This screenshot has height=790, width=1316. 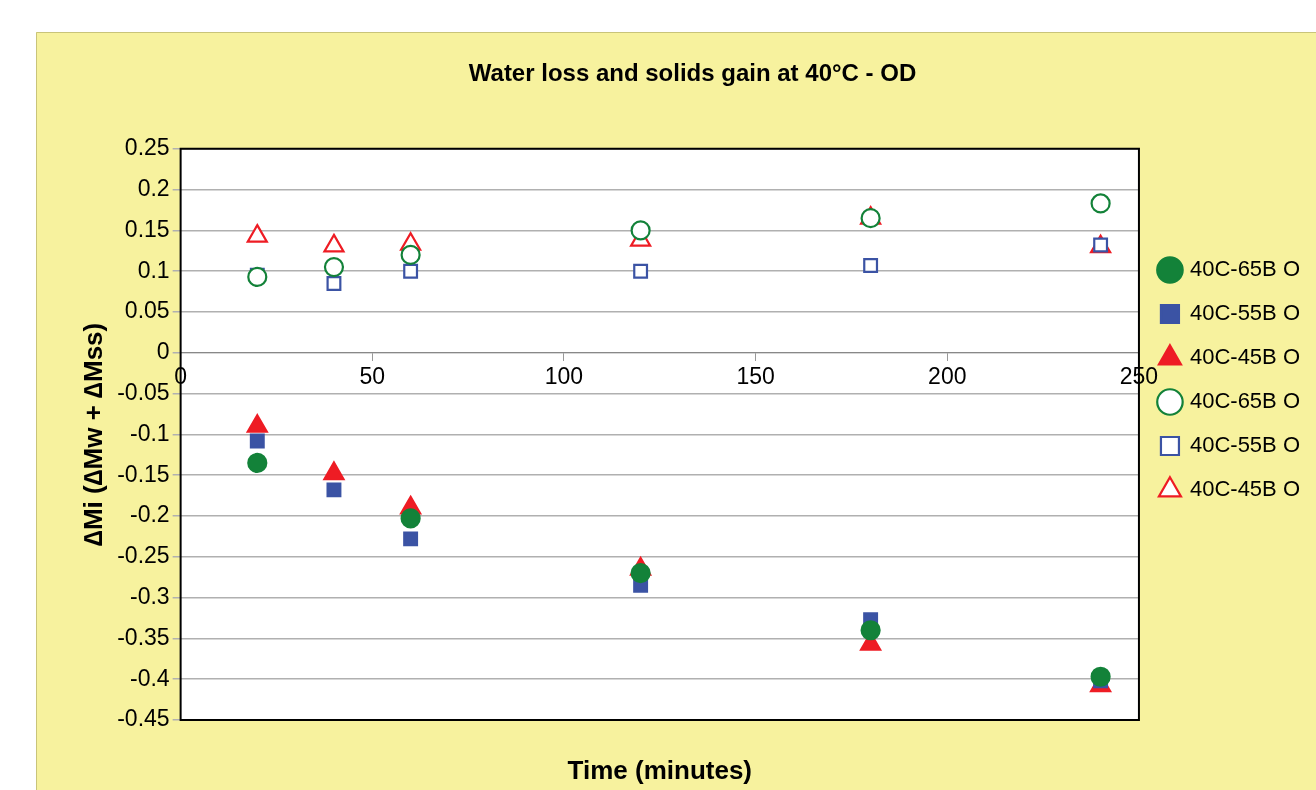 What do you see at coordinates (153, 269) in the screenshot?
I see `y-tick-label: 0.1` at bounding box center [153, 269].